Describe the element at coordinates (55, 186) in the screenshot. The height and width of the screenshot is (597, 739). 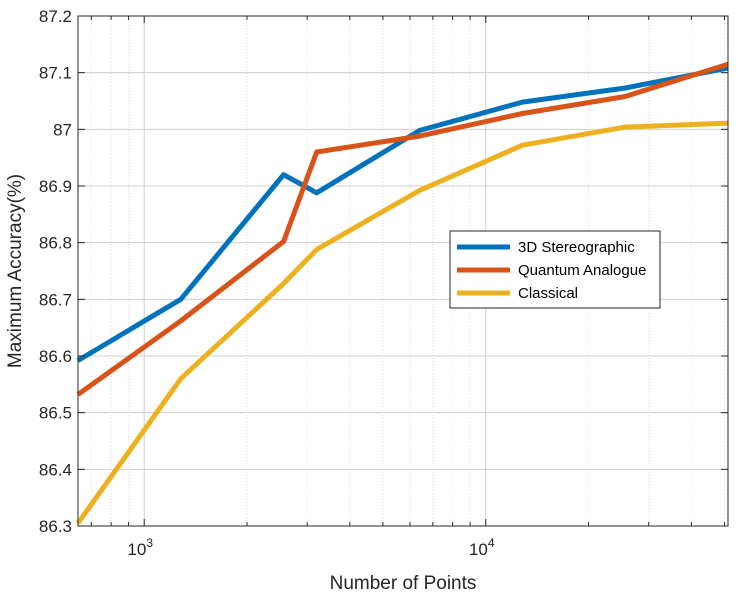
I see `y-tick-label: 86.9` at that location.